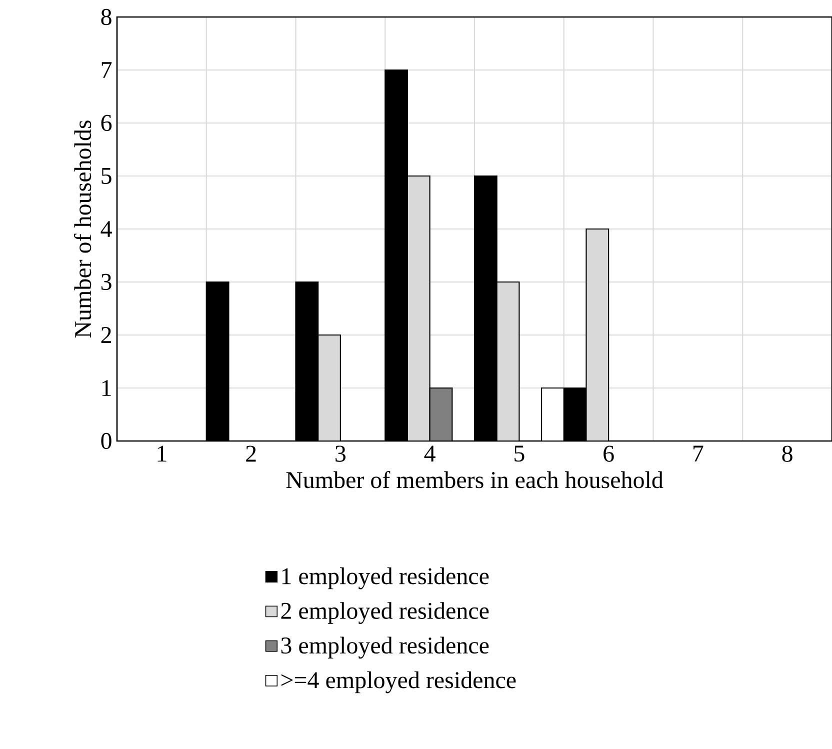  I want to click on y-tick-label: 6, so click(106, 123).